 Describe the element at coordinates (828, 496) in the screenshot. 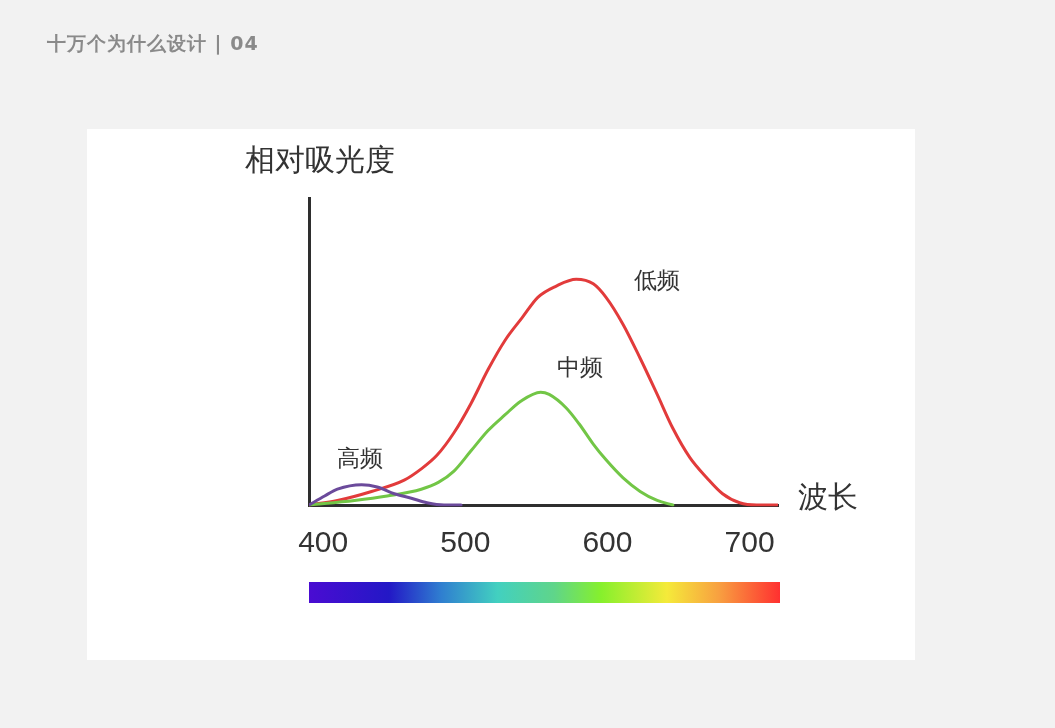

I see `x-axis-title: 波长` at that location.